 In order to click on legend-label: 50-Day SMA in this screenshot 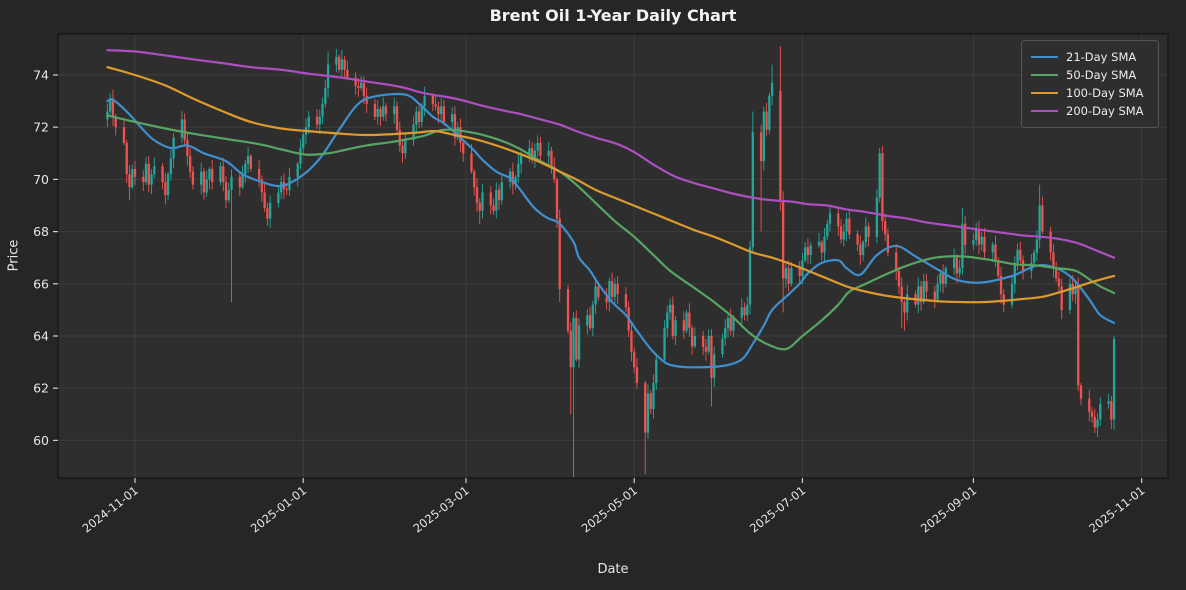, I will do `click(1101, 75)`.